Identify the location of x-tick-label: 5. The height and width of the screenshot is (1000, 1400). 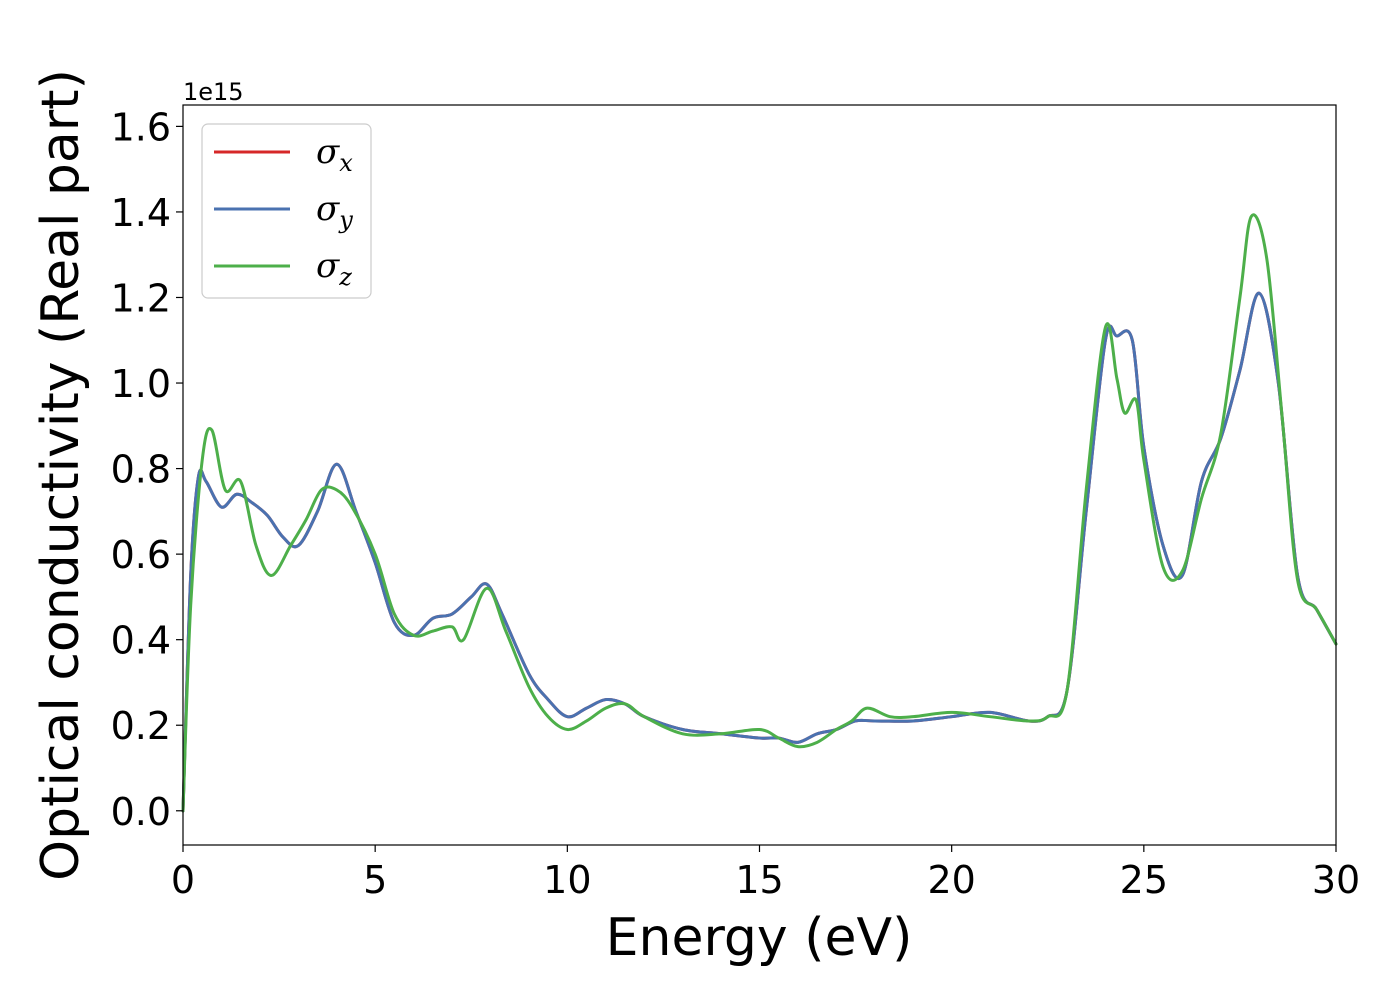
(375, 880).